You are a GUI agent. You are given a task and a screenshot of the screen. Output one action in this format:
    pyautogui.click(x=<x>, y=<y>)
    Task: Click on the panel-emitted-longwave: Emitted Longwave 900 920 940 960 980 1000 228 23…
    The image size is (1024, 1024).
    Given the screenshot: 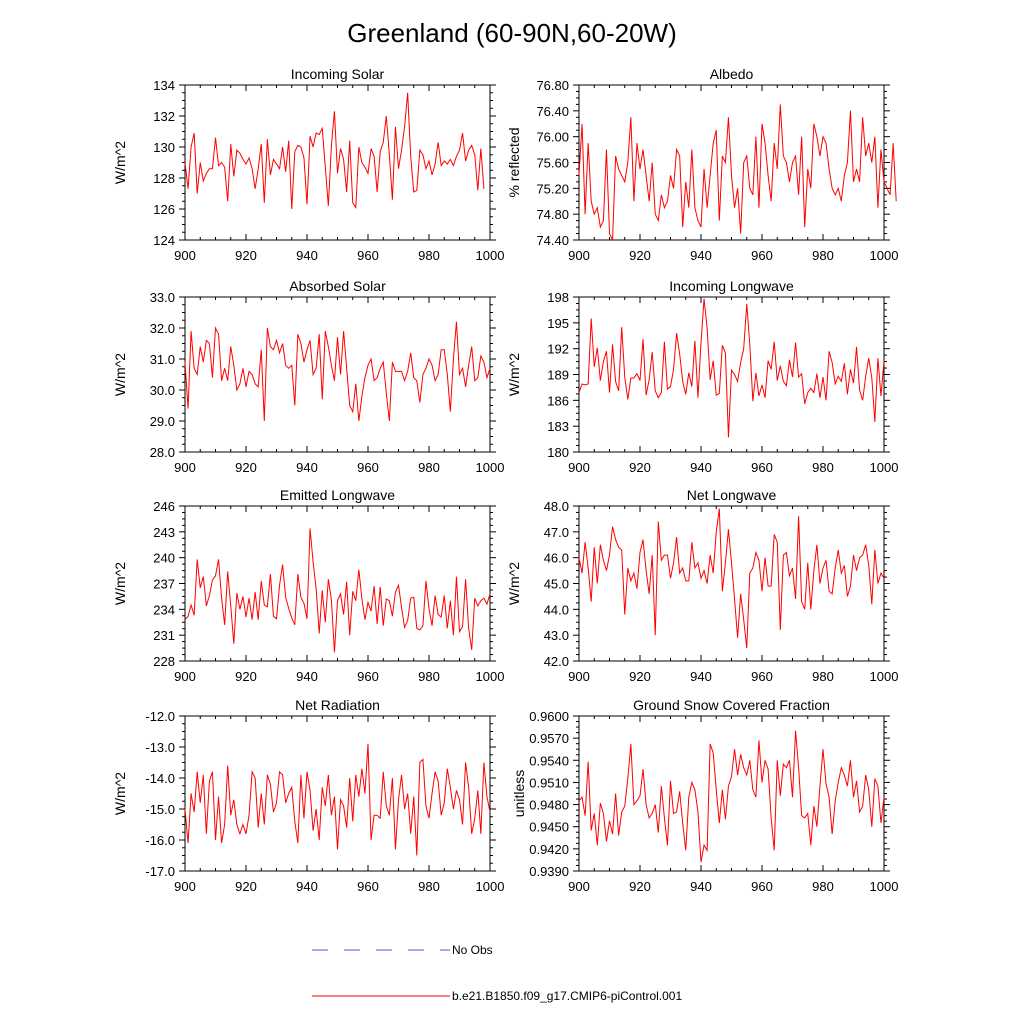 What is the action you would take?
    pyautogui.click(x=308, y=585)
    